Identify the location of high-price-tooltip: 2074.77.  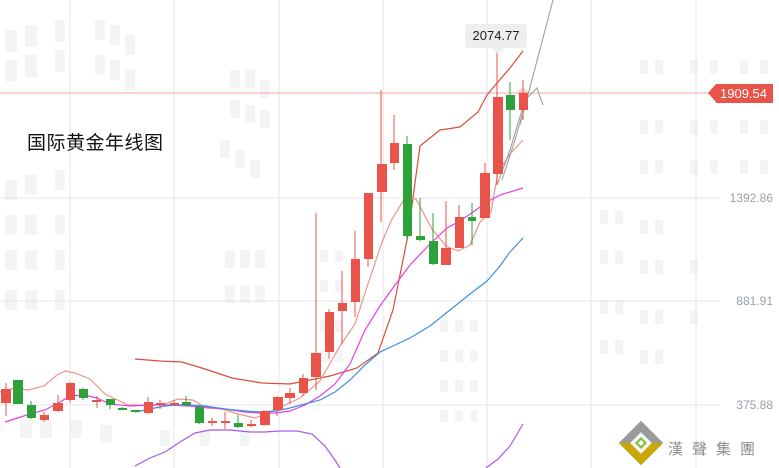
(496, 39).